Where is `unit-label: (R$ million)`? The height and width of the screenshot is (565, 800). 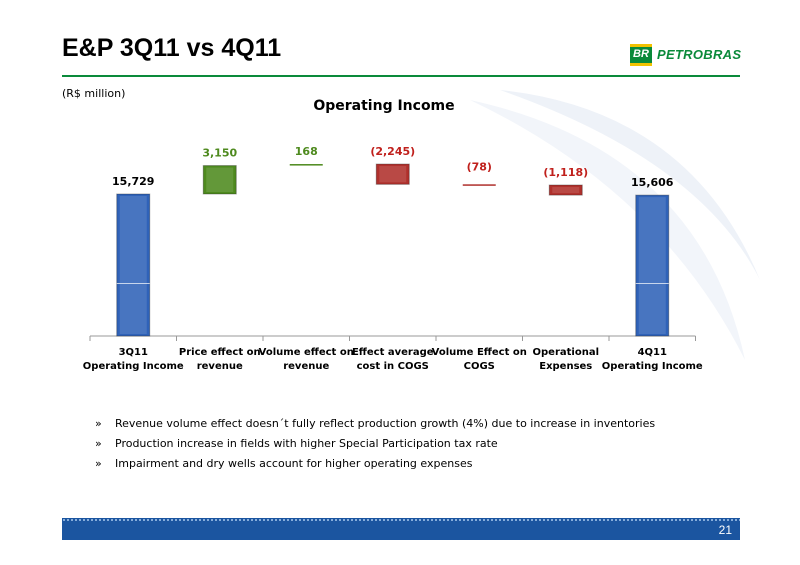 unit-label: (R$ million) is located at coordinates (94, 93).